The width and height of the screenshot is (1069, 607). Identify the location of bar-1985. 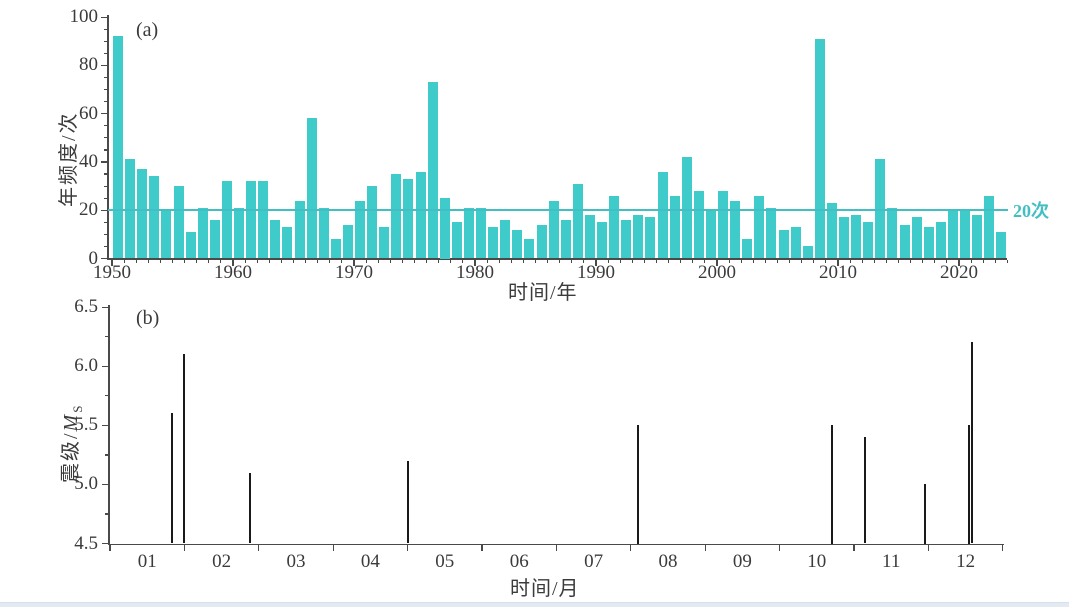
(541, 241).